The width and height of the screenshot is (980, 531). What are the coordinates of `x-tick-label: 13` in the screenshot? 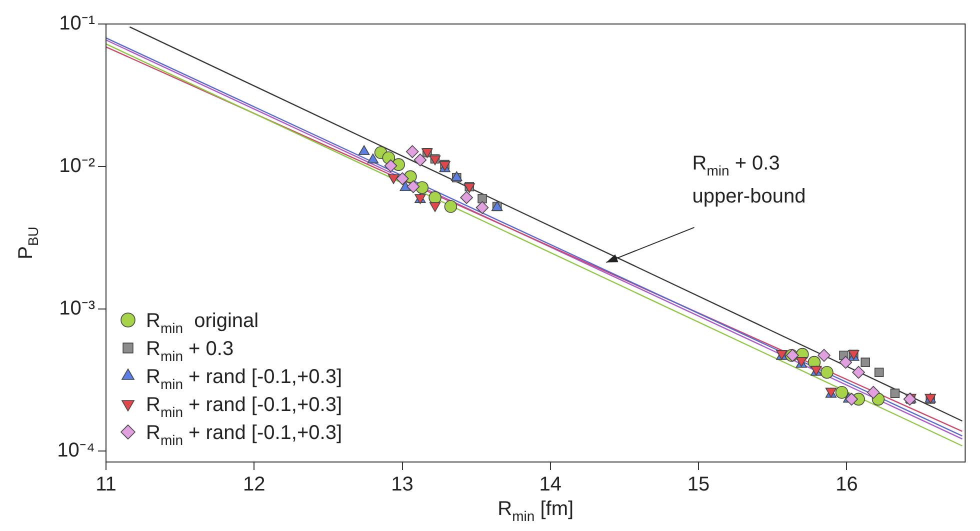 It's located at (402, 485).